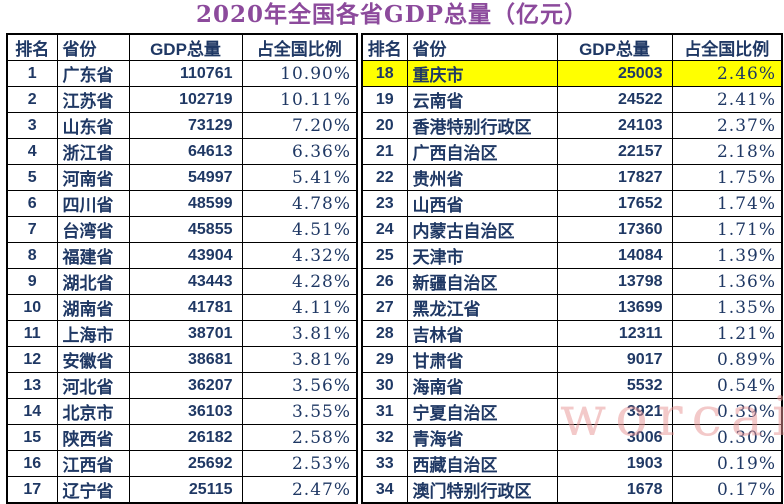  I want to click on province-cell: 江西省, so click(93, 463).